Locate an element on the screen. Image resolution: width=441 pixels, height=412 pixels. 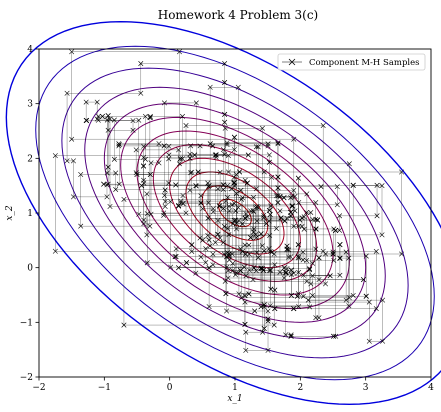
legend-box is located at coordinates (351, 62).